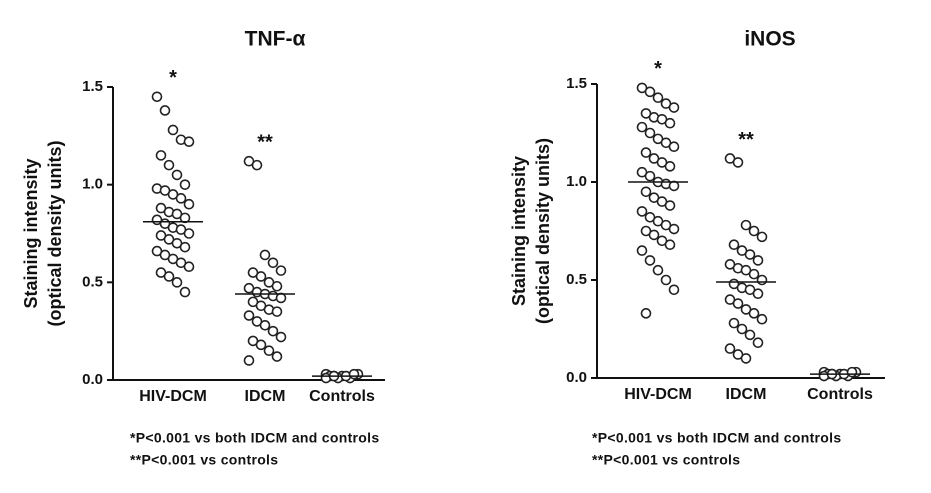  Describe the element at coordinates (342, 396) in the screenshot. I see `x-tick-label: Controls` at that location.